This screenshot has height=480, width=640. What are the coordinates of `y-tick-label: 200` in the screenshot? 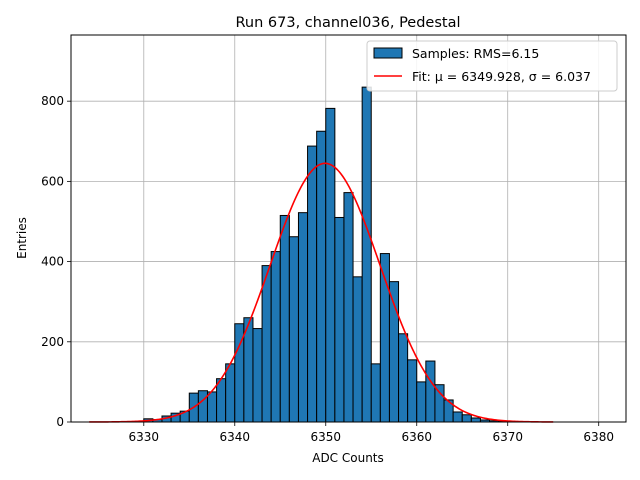 It's located at (52, 342).